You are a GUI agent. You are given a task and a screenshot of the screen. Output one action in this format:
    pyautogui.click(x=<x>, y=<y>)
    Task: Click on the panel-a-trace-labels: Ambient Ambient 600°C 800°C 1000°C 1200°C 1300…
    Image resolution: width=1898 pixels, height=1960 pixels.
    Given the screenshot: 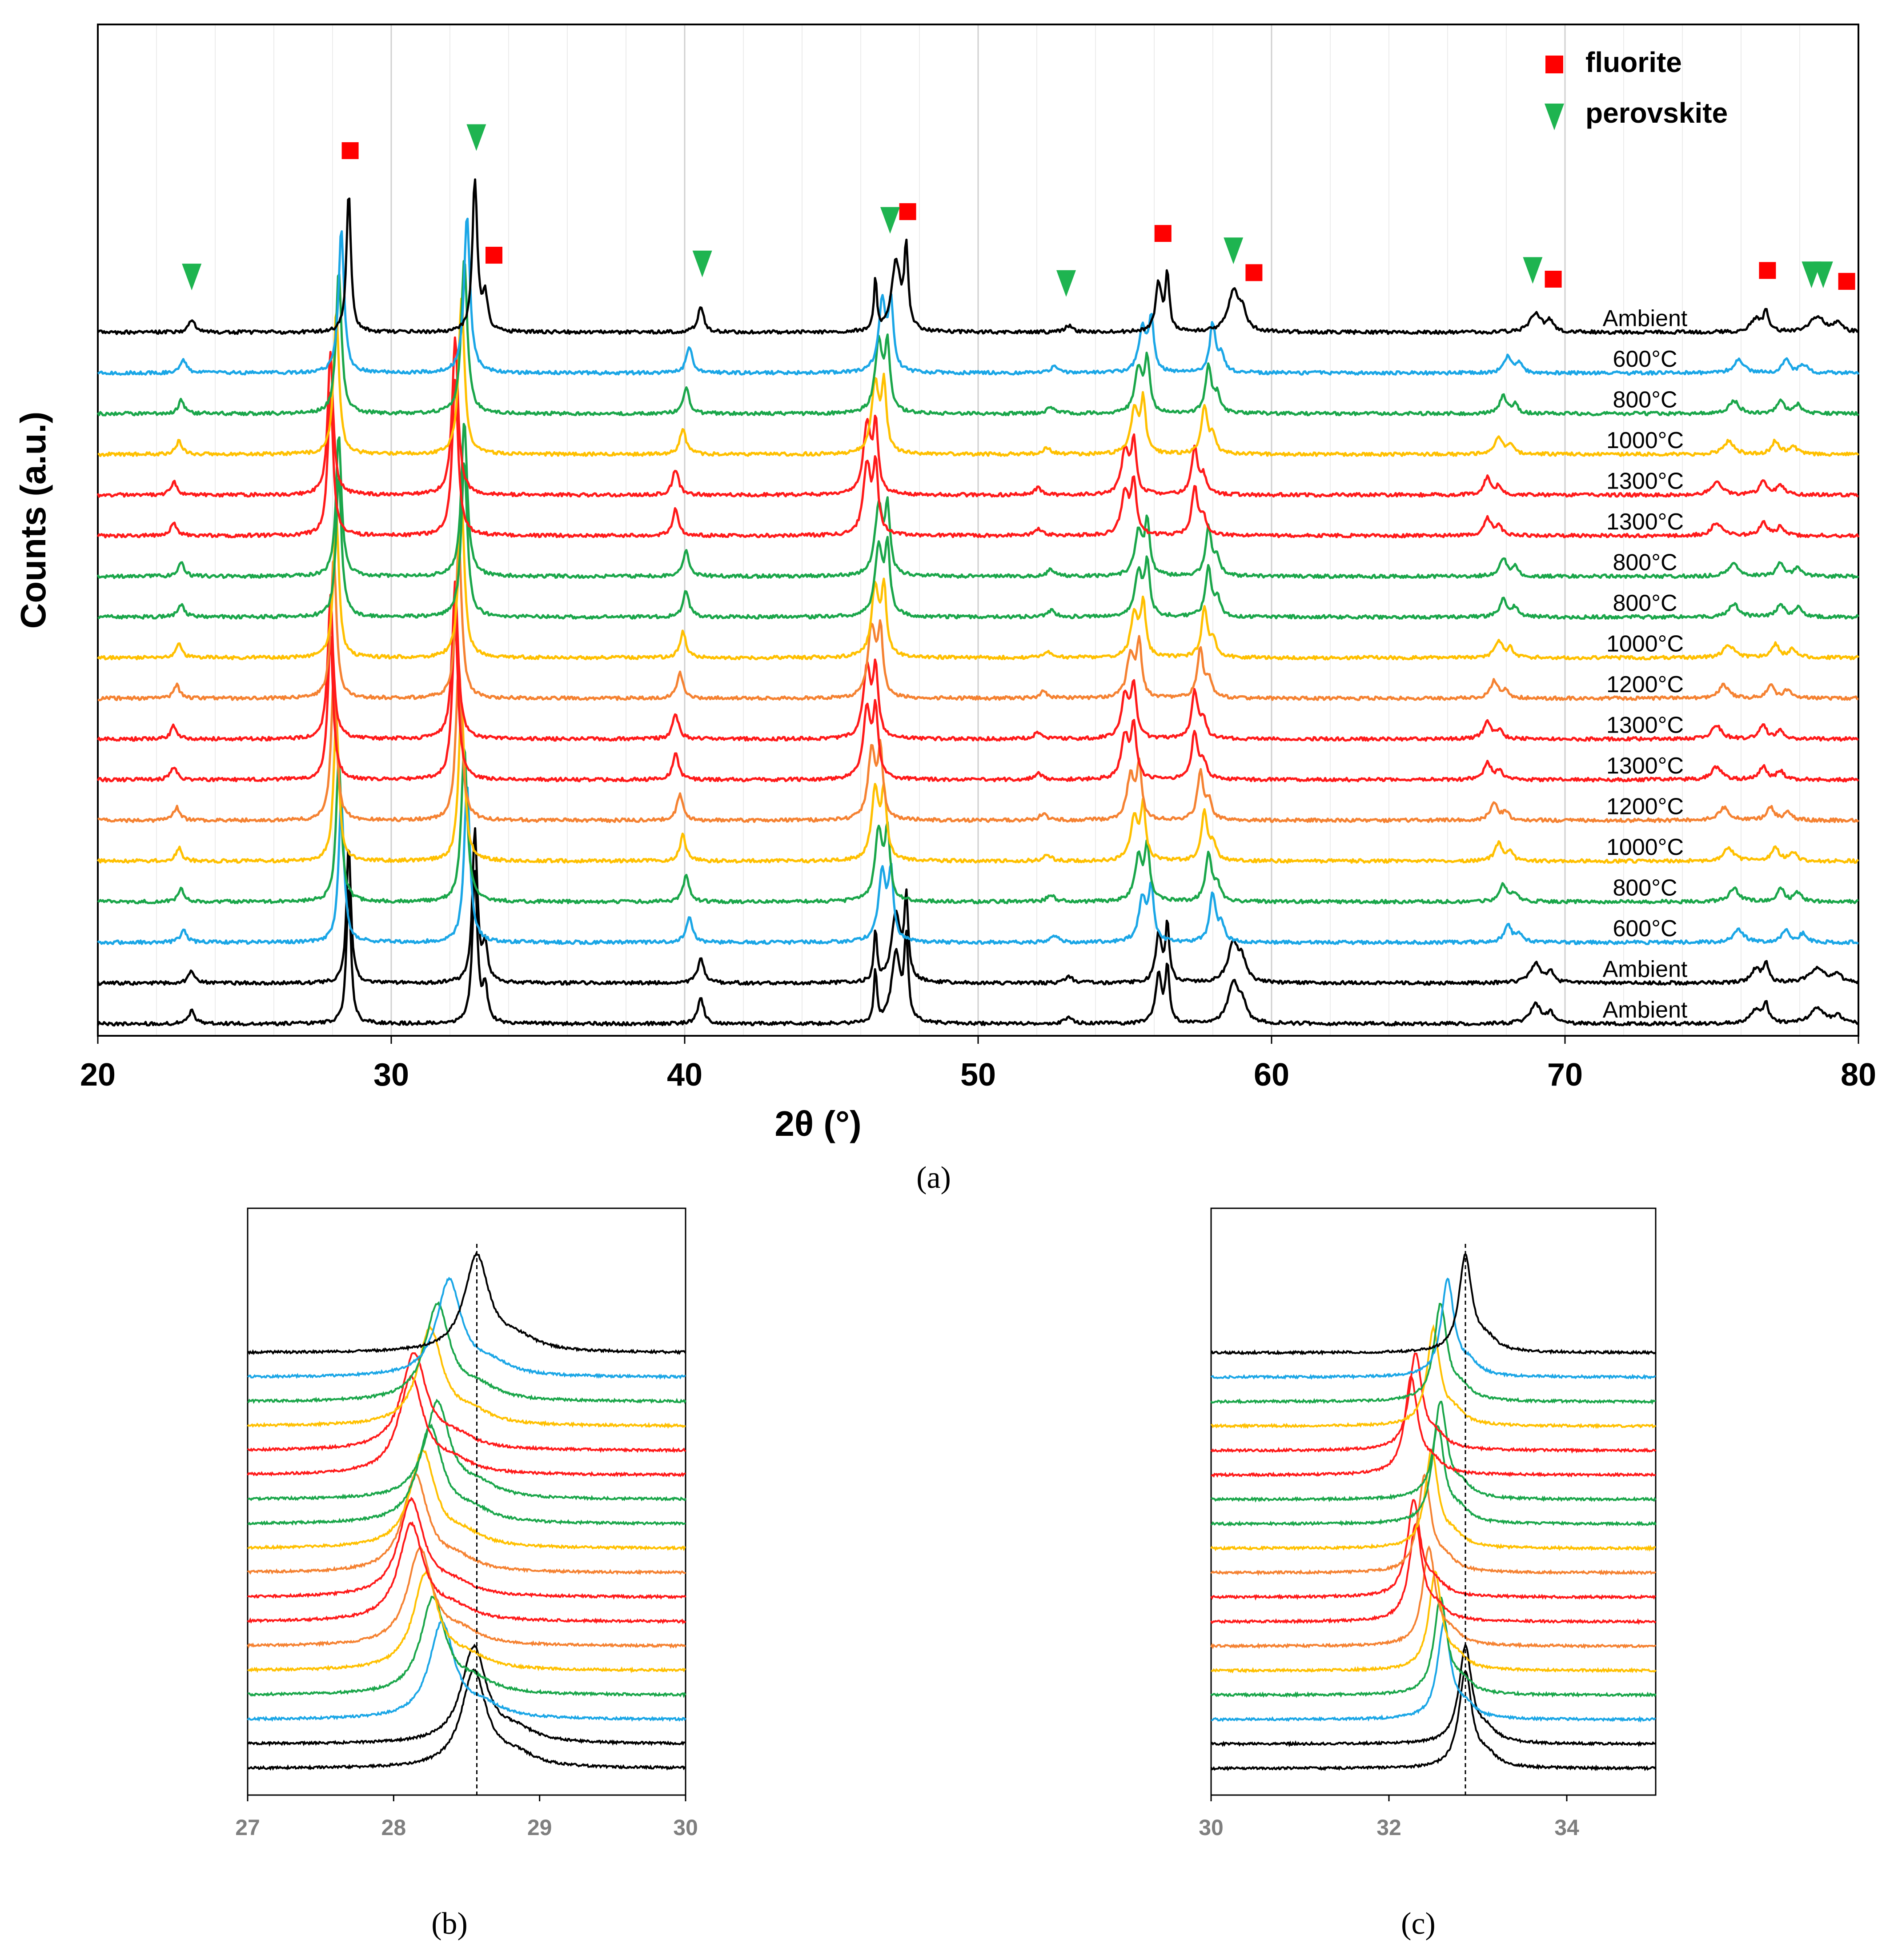 What is the action you would take?
    pyautogui.click(x=1645, y=664)
    